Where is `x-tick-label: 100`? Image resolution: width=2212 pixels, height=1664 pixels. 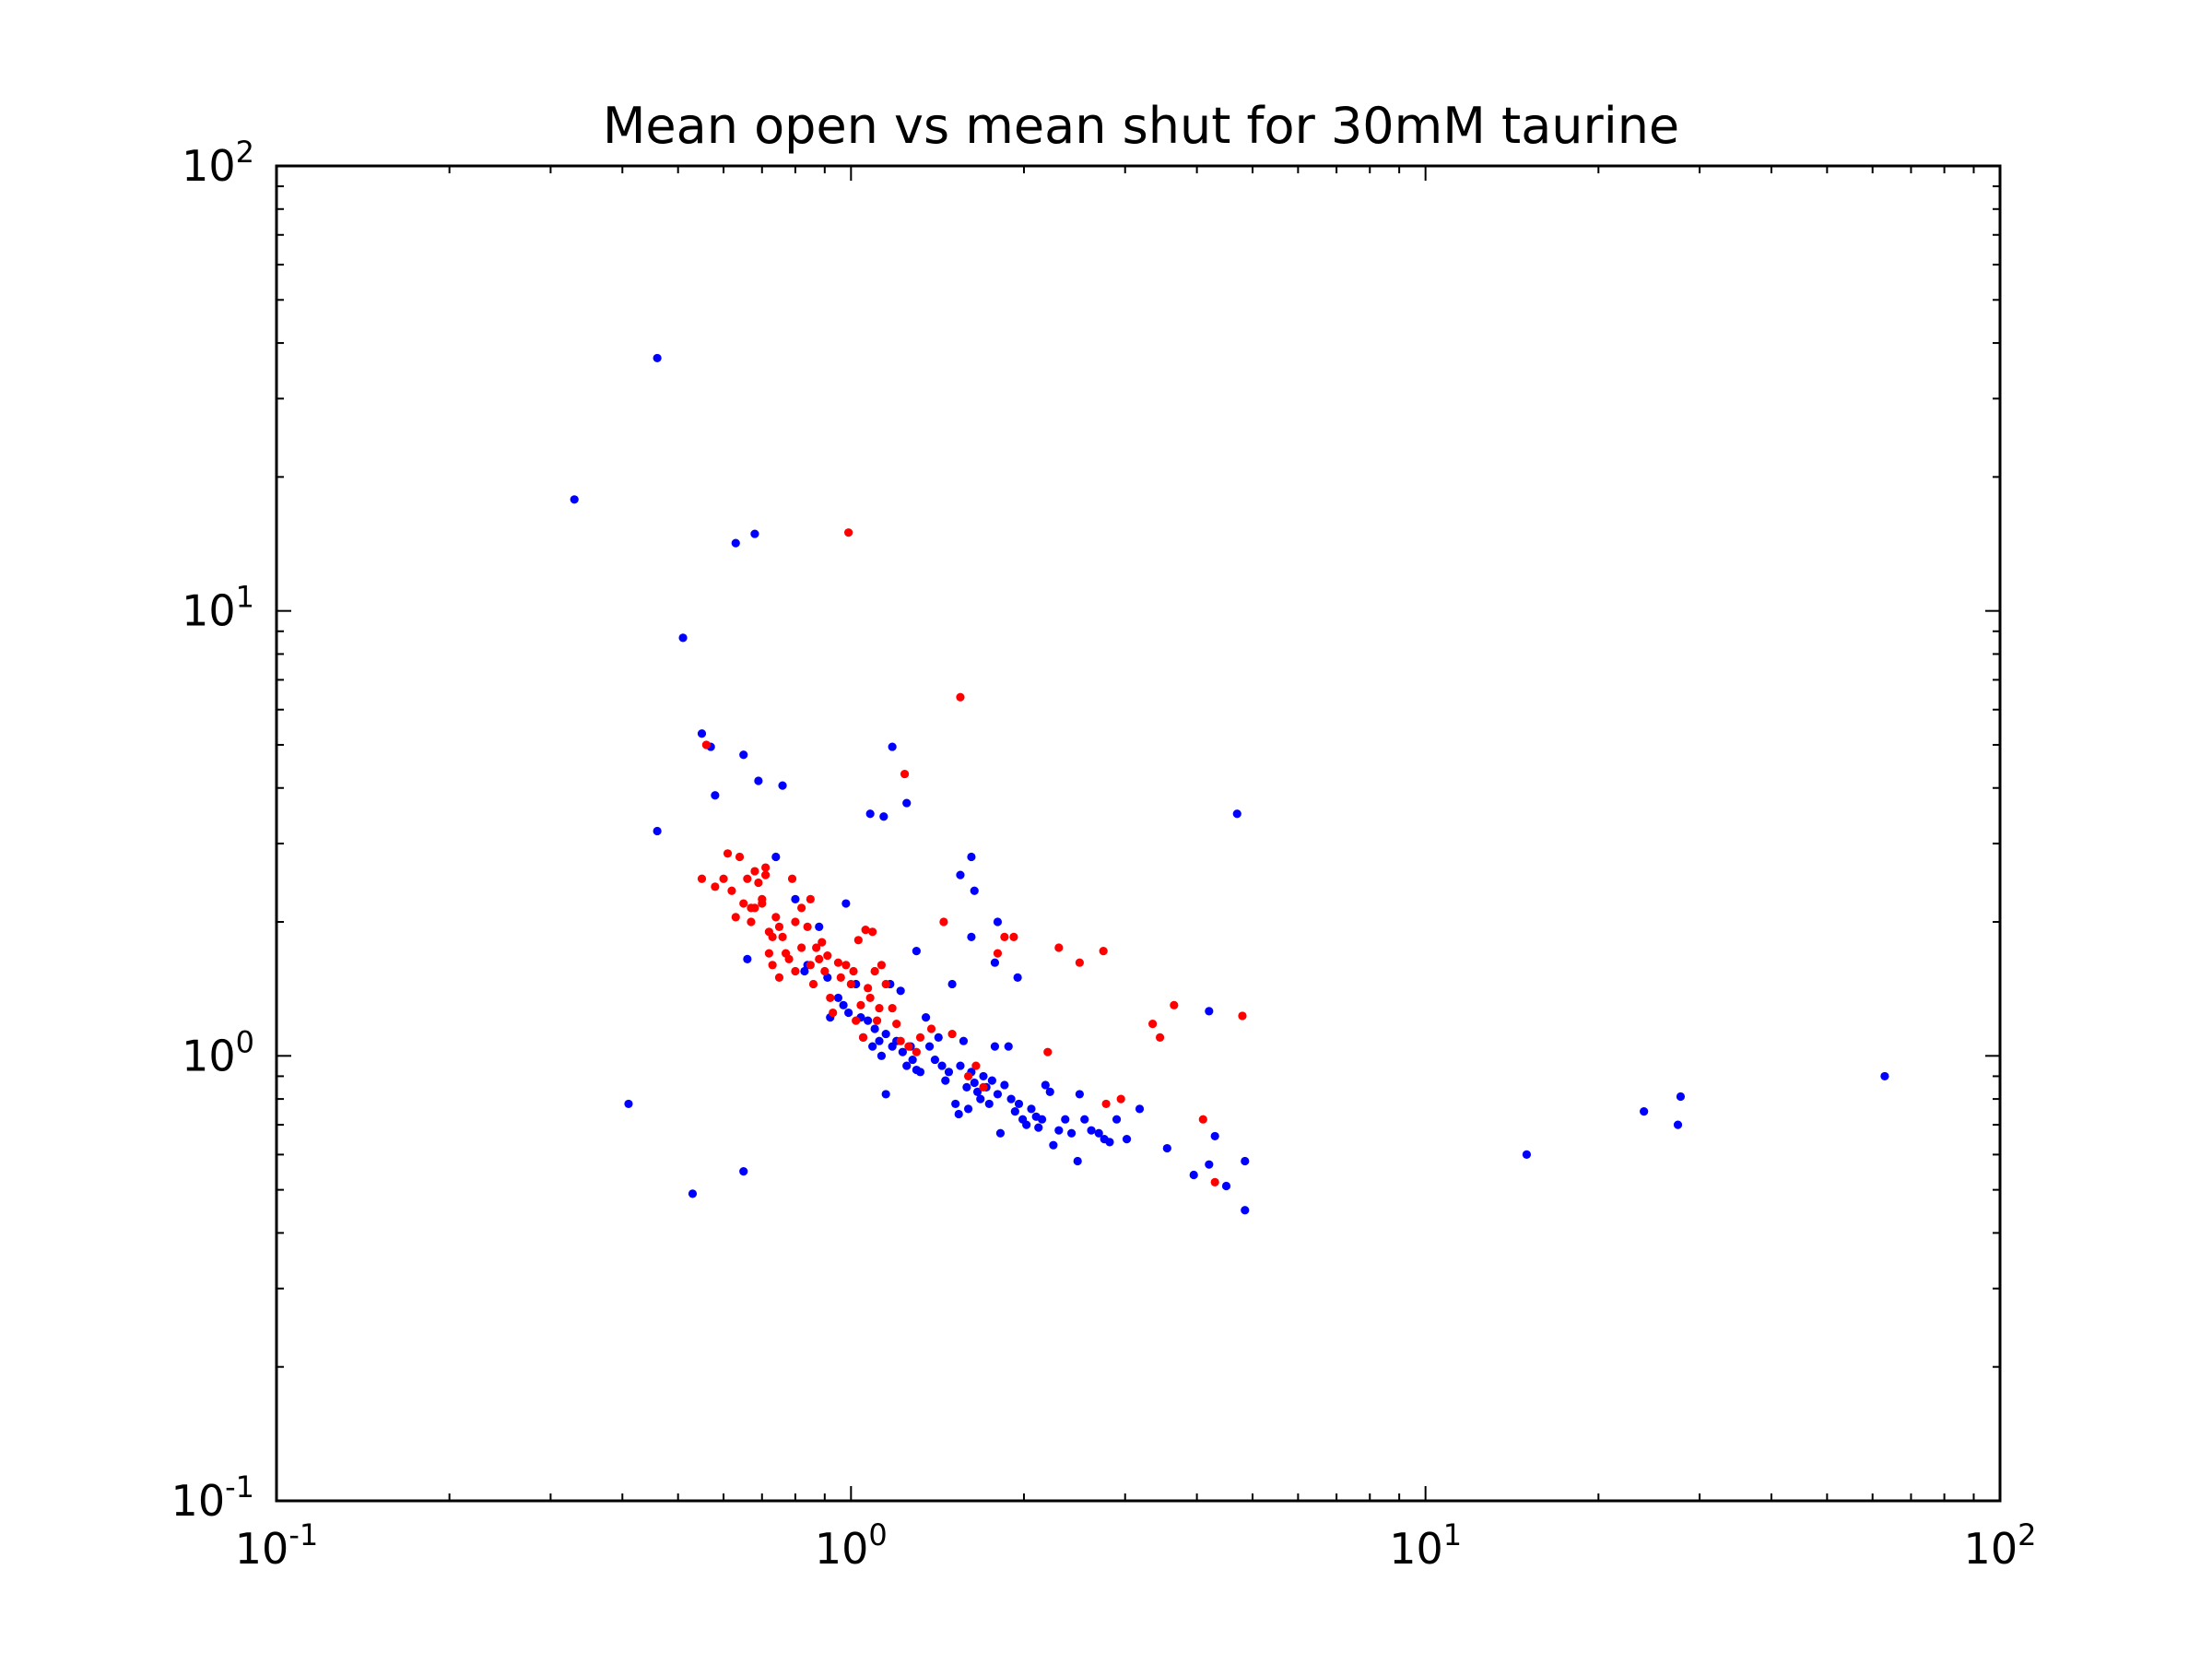 x-tick-label: 100 is located at coordinates (851, 1545).